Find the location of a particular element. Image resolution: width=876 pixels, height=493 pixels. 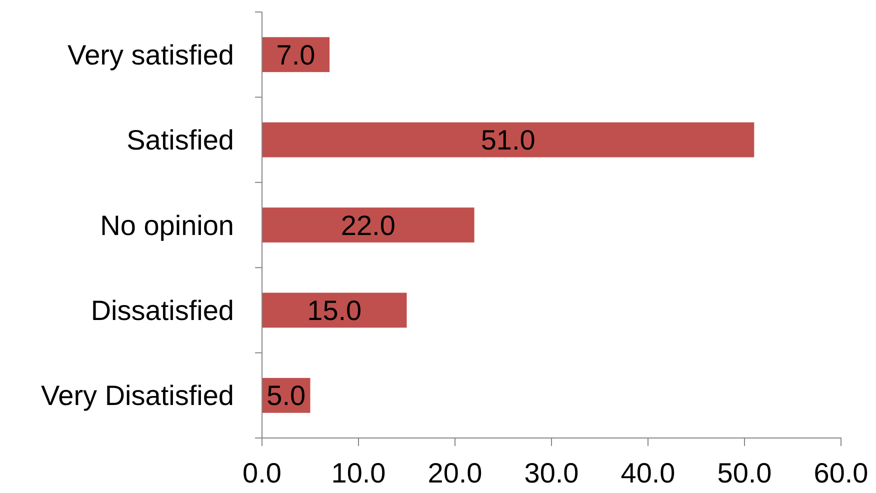

x-tick-label: 50.0 is located at coordinates (744, 473).